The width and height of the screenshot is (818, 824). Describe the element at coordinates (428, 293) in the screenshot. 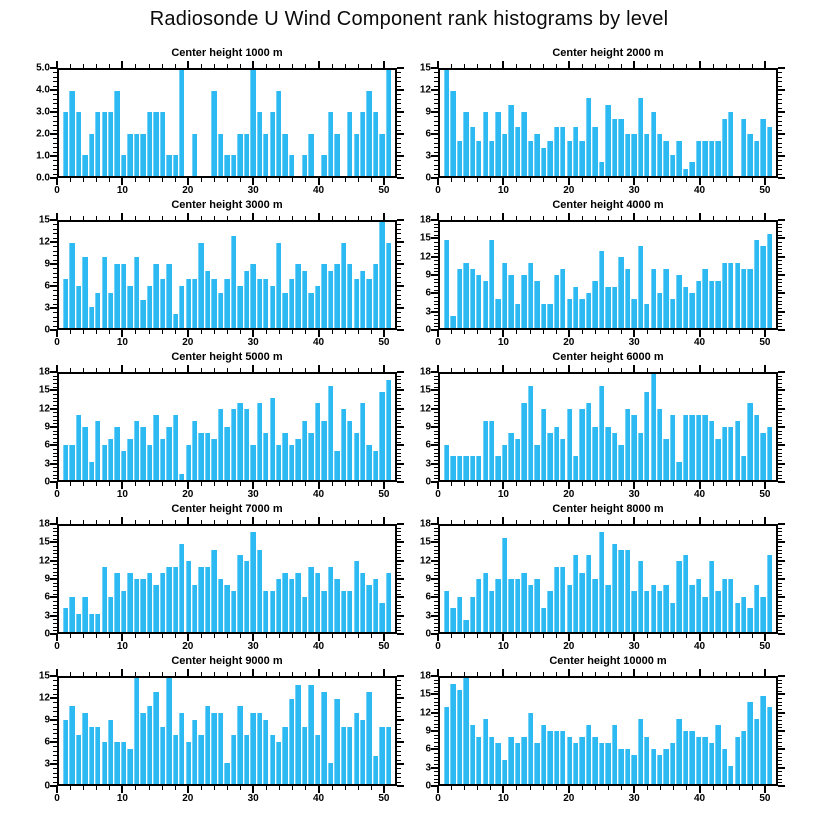

I see `y-tick-label: 6` at that location.